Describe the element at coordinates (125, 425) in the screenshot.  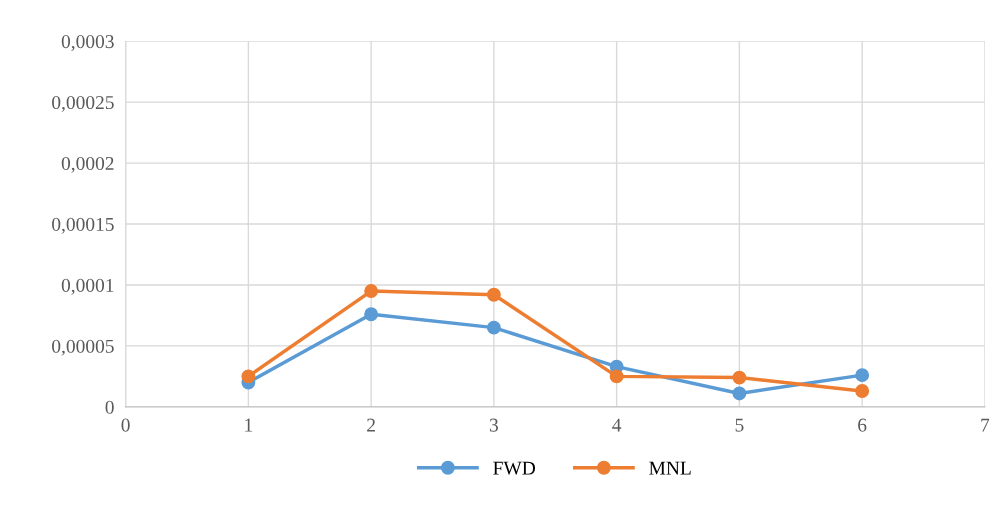
I see `x-tick-label: 0` at that location.